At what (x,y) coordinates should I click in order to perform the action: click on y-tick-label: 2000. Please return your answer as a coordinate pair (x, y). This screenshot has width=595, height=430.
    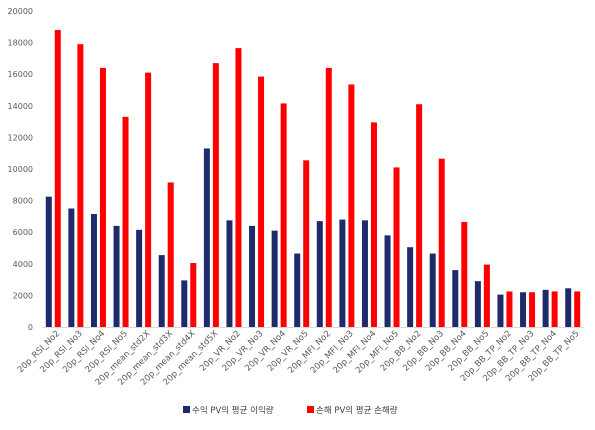
    Looking at the image, I should click on (23, 295).